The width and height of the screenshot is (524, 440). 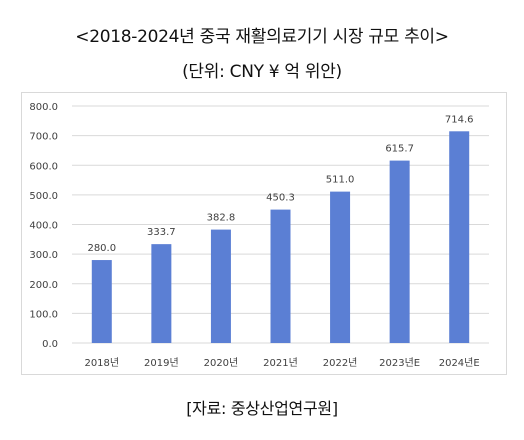 What do you see at coordinates (221, 218) in the screenshot?
I see `data-label: 382.8` at bounding box center [221, 218].